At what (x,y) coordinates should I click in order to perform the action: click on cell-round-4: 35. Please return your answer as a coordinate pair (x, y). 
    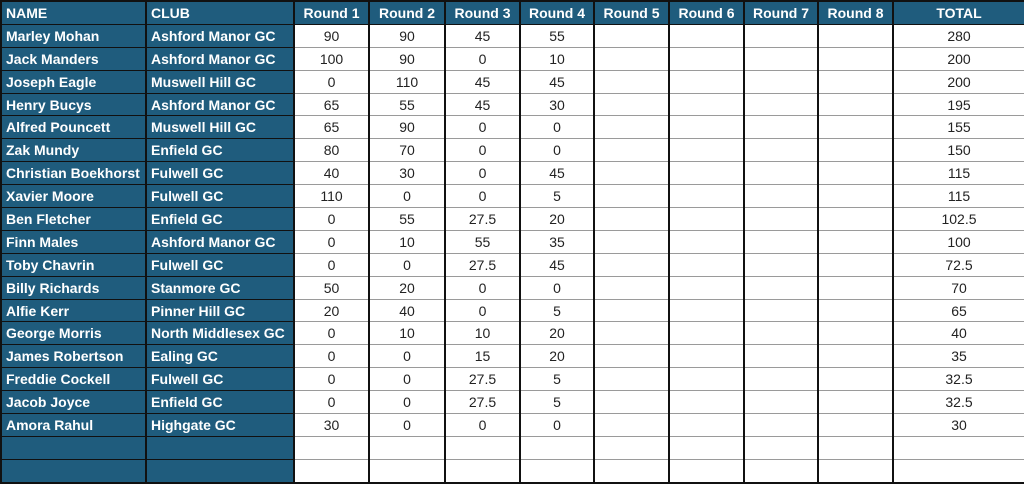
    Looking at the image, I should click on (557, 241).